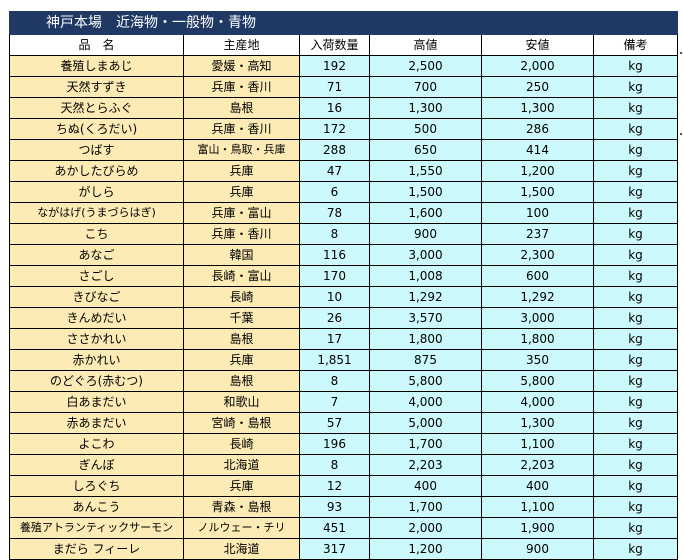 This screenshot has width=683, height=560. What do you see at coordinates (537, 465) in the screenshot?
I see `cell-low: 2,203` at bounding box center [537, 465].